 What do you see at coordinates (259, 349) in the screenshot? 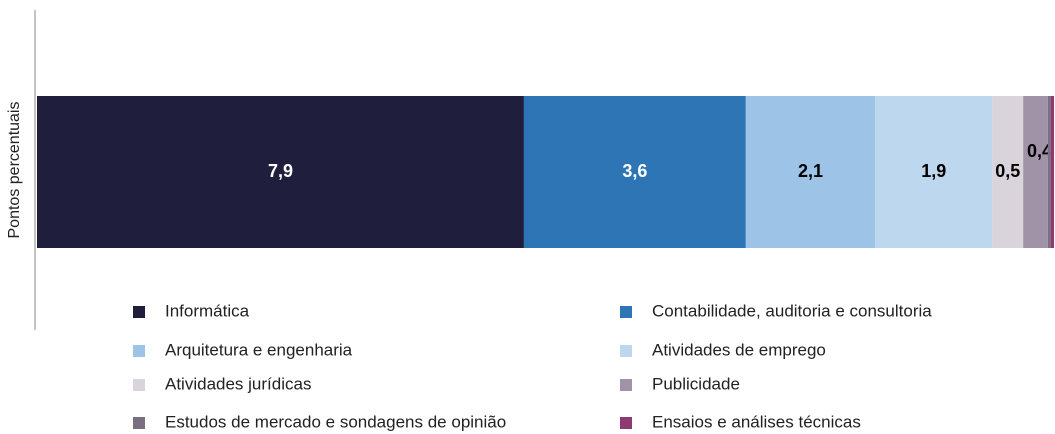
I see `legend-label: Arquitetura e engenharia` at bounding box center [259, 349].